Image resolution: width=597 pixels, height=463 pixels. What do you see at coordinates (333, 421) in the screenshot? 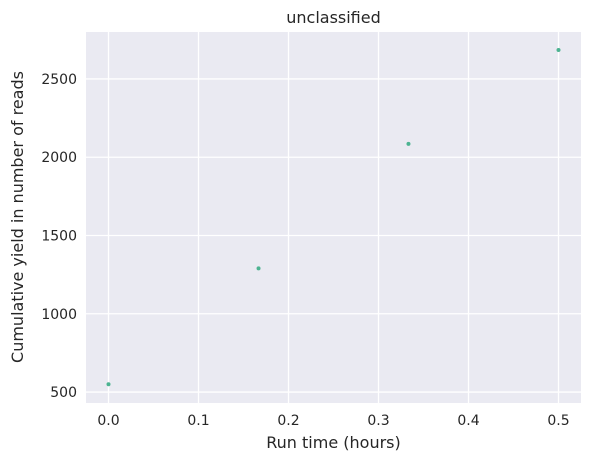
I see `x-axis-ticks: 0.0 0.1 0.2 0.3 0.4 0.5` at bounding box center [333, 421].